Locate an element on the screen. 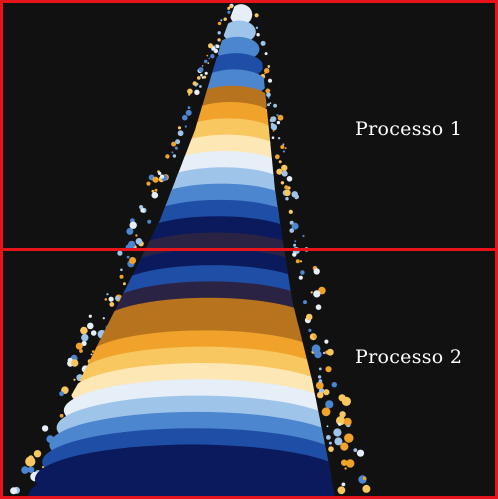  fractal-band is located at coordinates (241, 15).